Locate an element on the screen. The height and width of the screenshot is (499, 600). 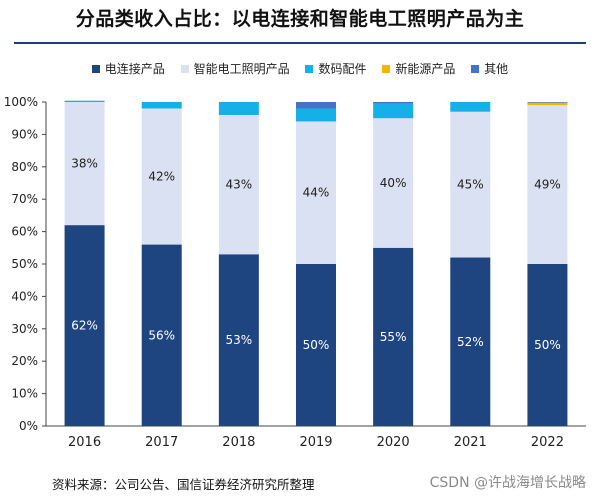
y-tick-label: 60% is located at coordinates (24, 232).